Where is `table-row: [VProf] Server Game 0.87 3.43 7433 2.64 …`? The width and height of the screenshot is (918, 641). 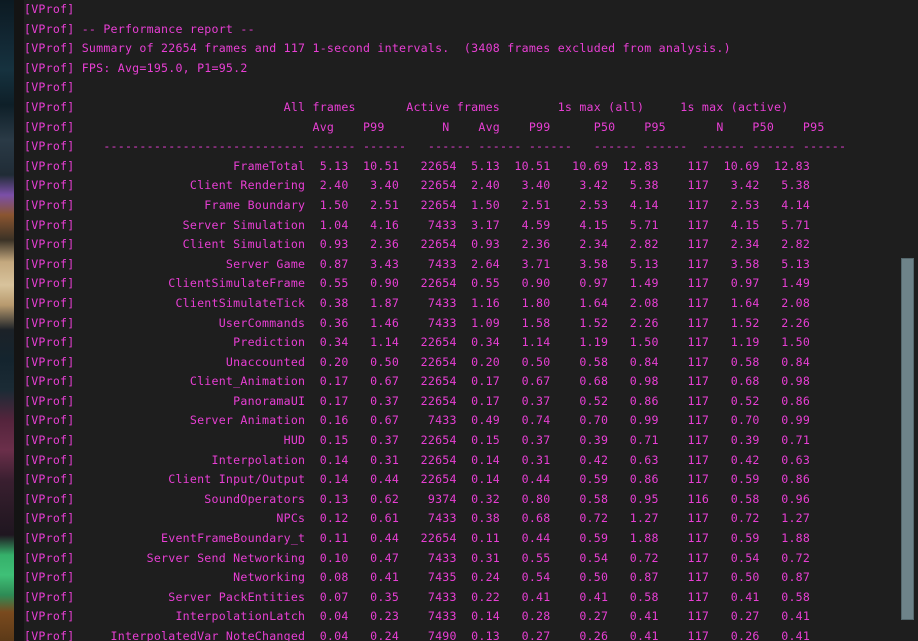
table-row: [VProf] Server Game 0.87 3.43 7433 2.64 … is located at coordinates (459, 265).